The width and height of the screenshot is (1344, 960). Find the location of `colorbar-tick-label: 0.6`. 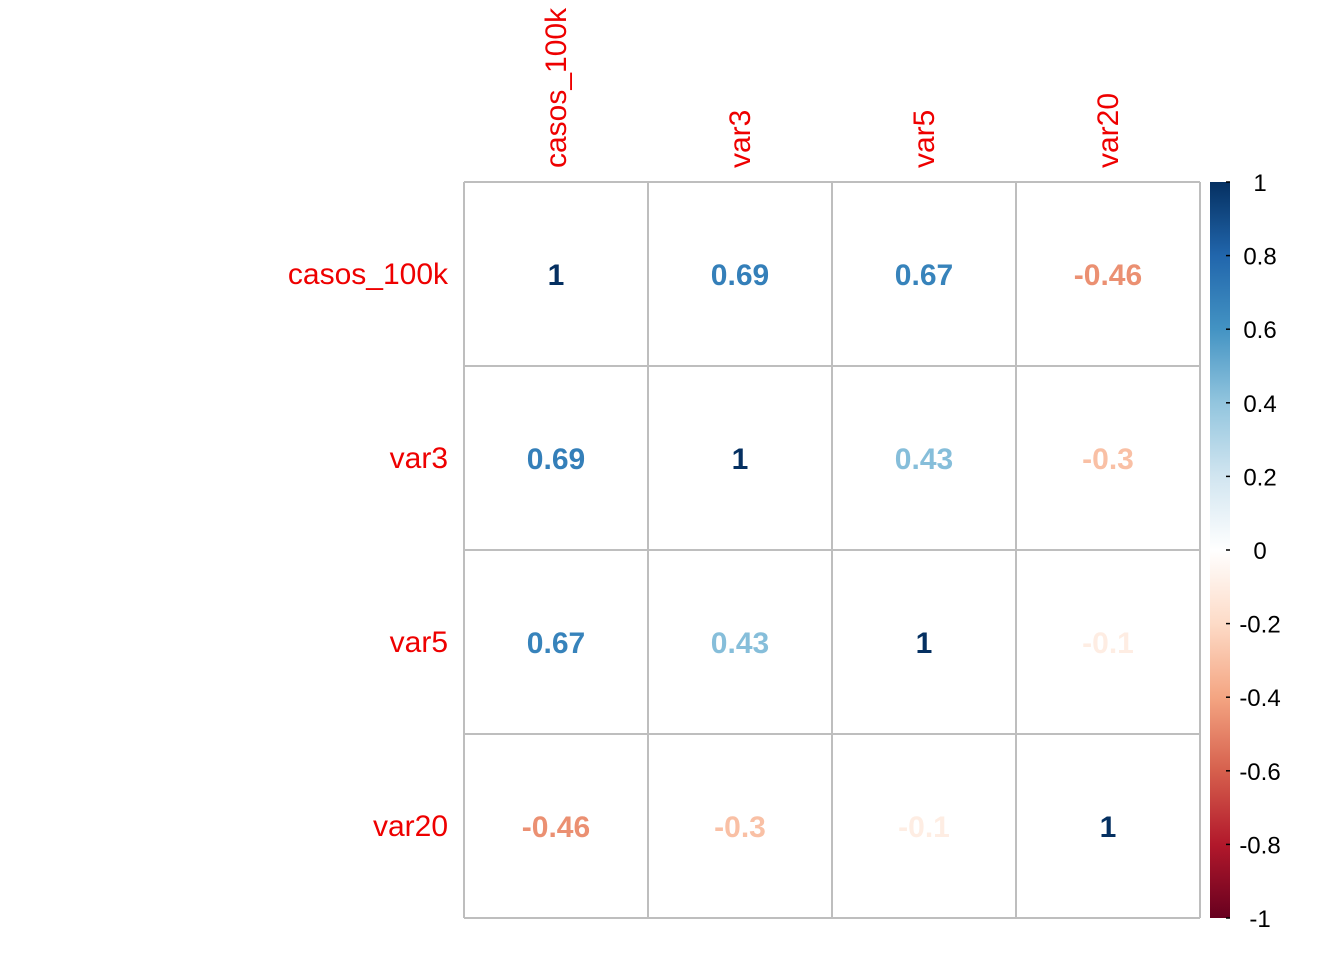

colorbar-tick-label: 0.6 is located at coordinates (1259, 330).